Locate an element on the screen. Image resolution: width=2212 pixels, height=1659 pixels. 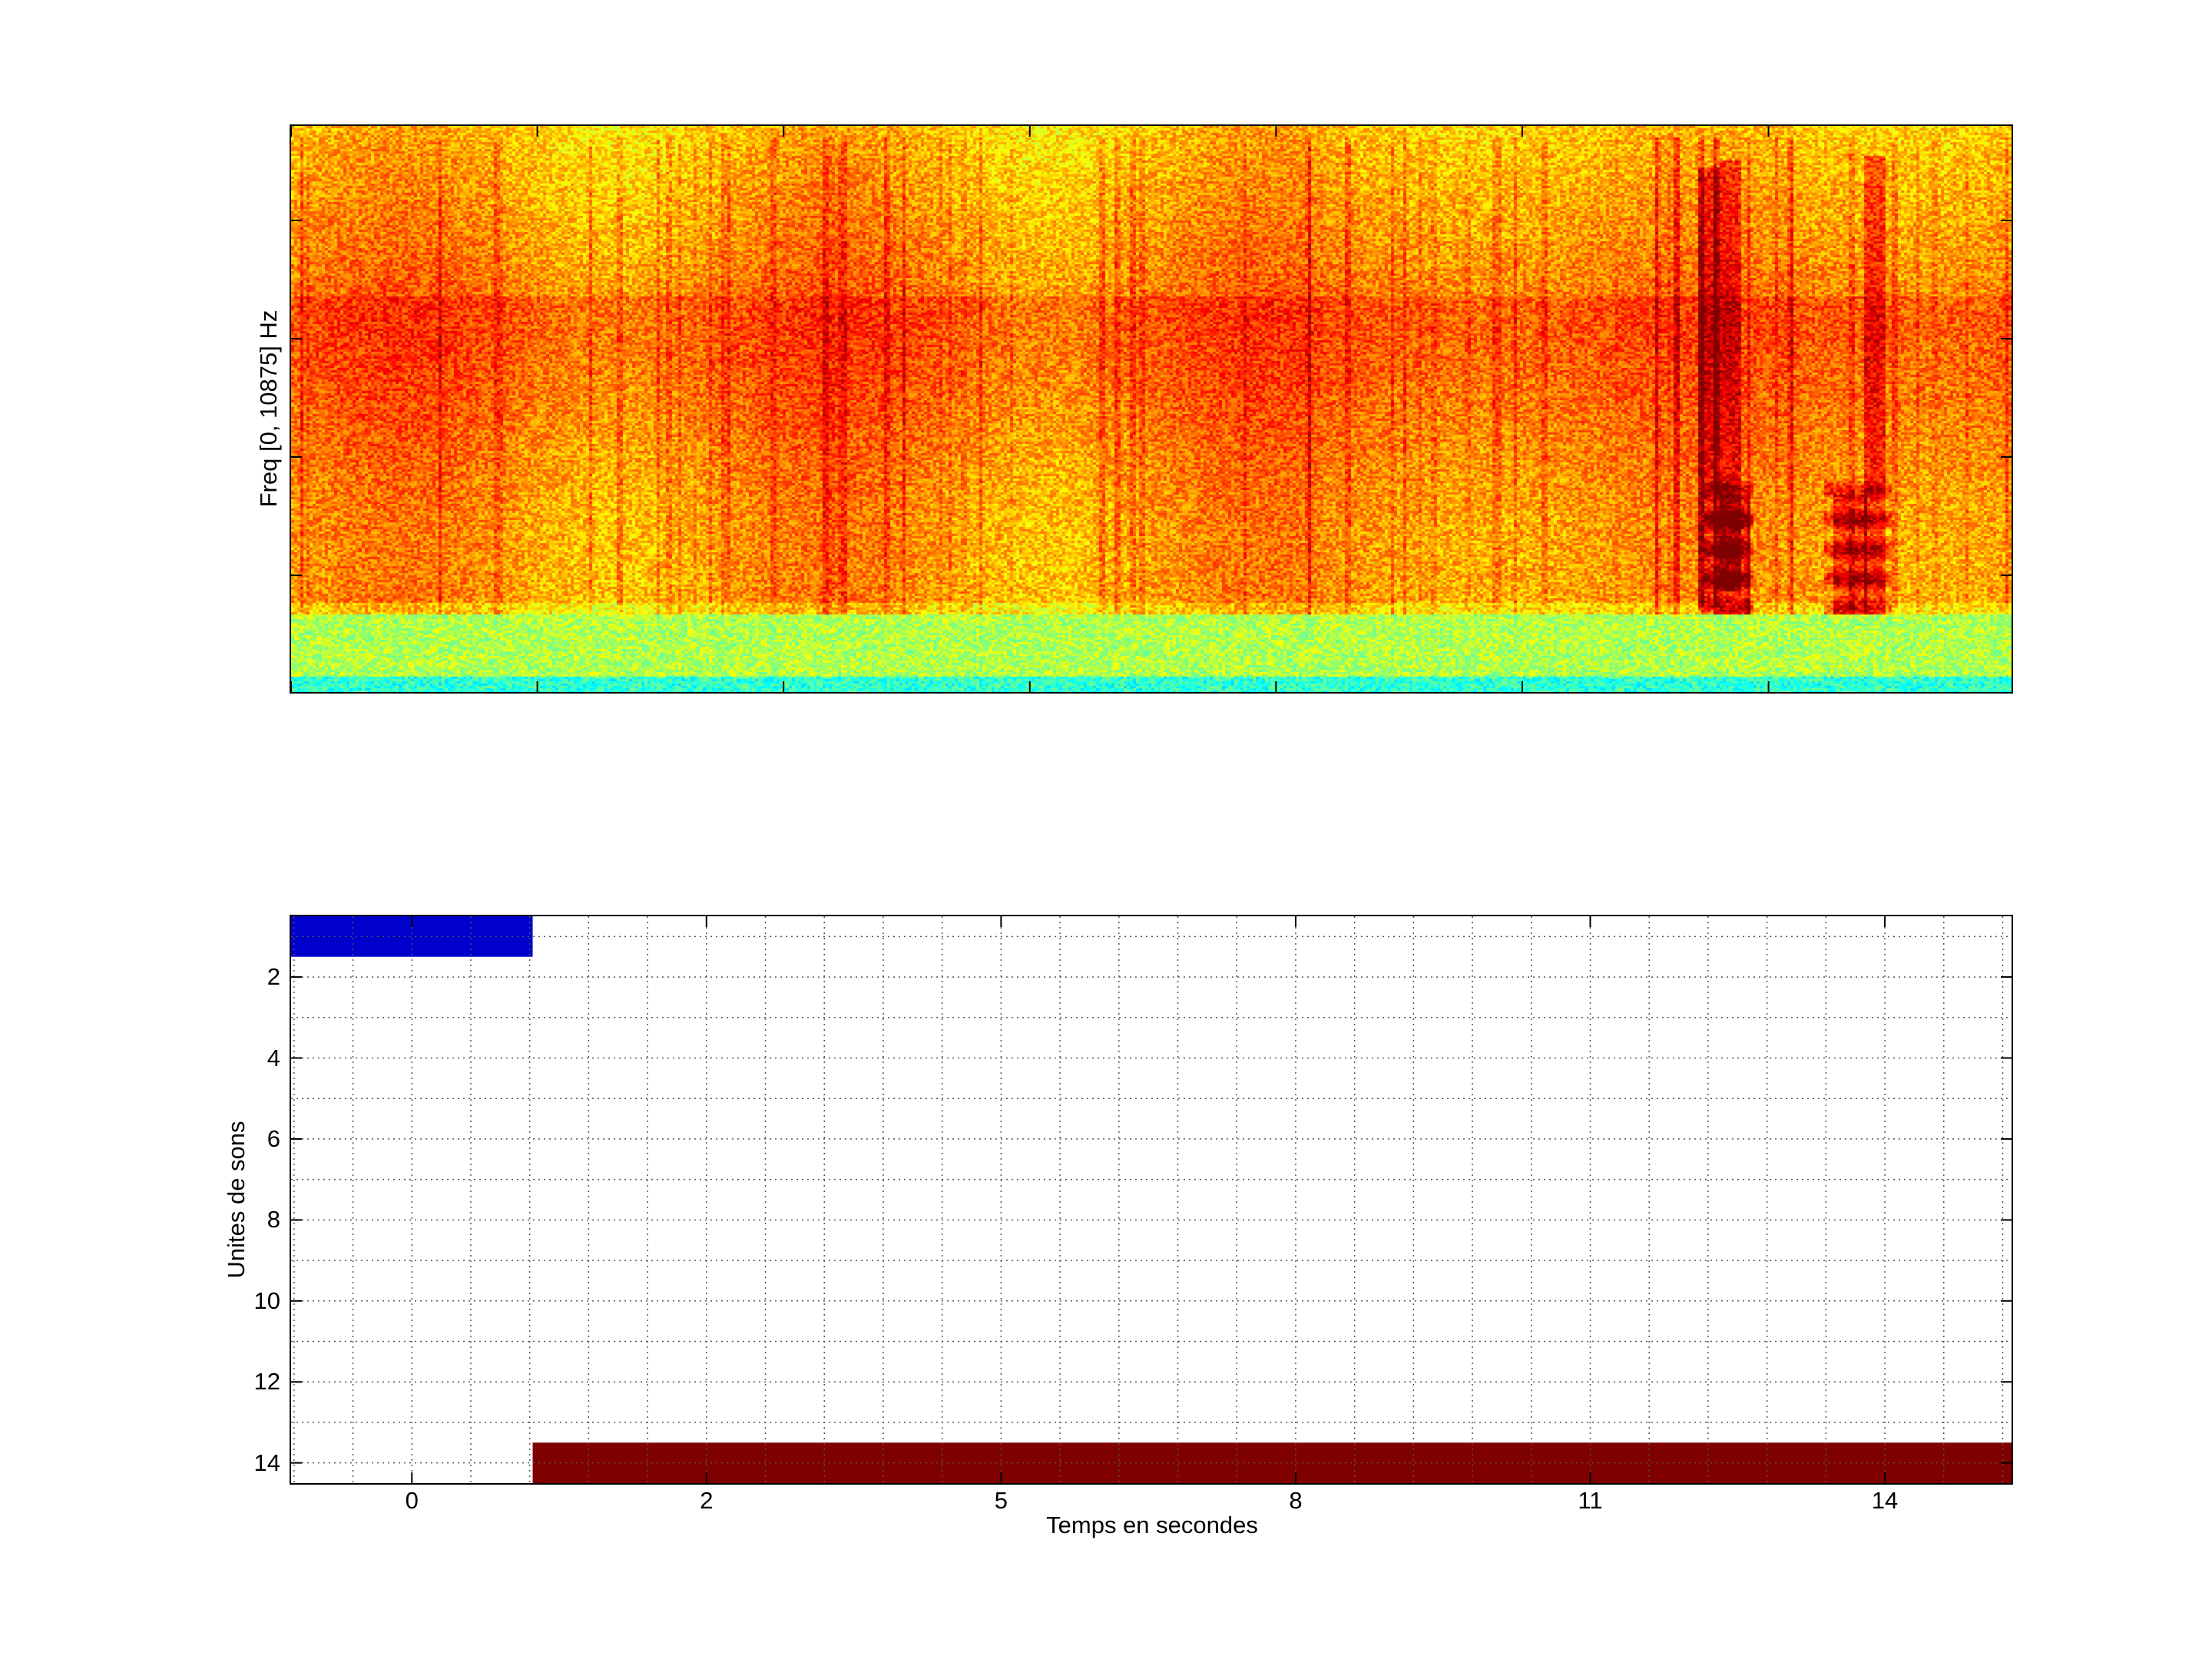
y-tick-label: 14 is located at coordinates (266, 1462).